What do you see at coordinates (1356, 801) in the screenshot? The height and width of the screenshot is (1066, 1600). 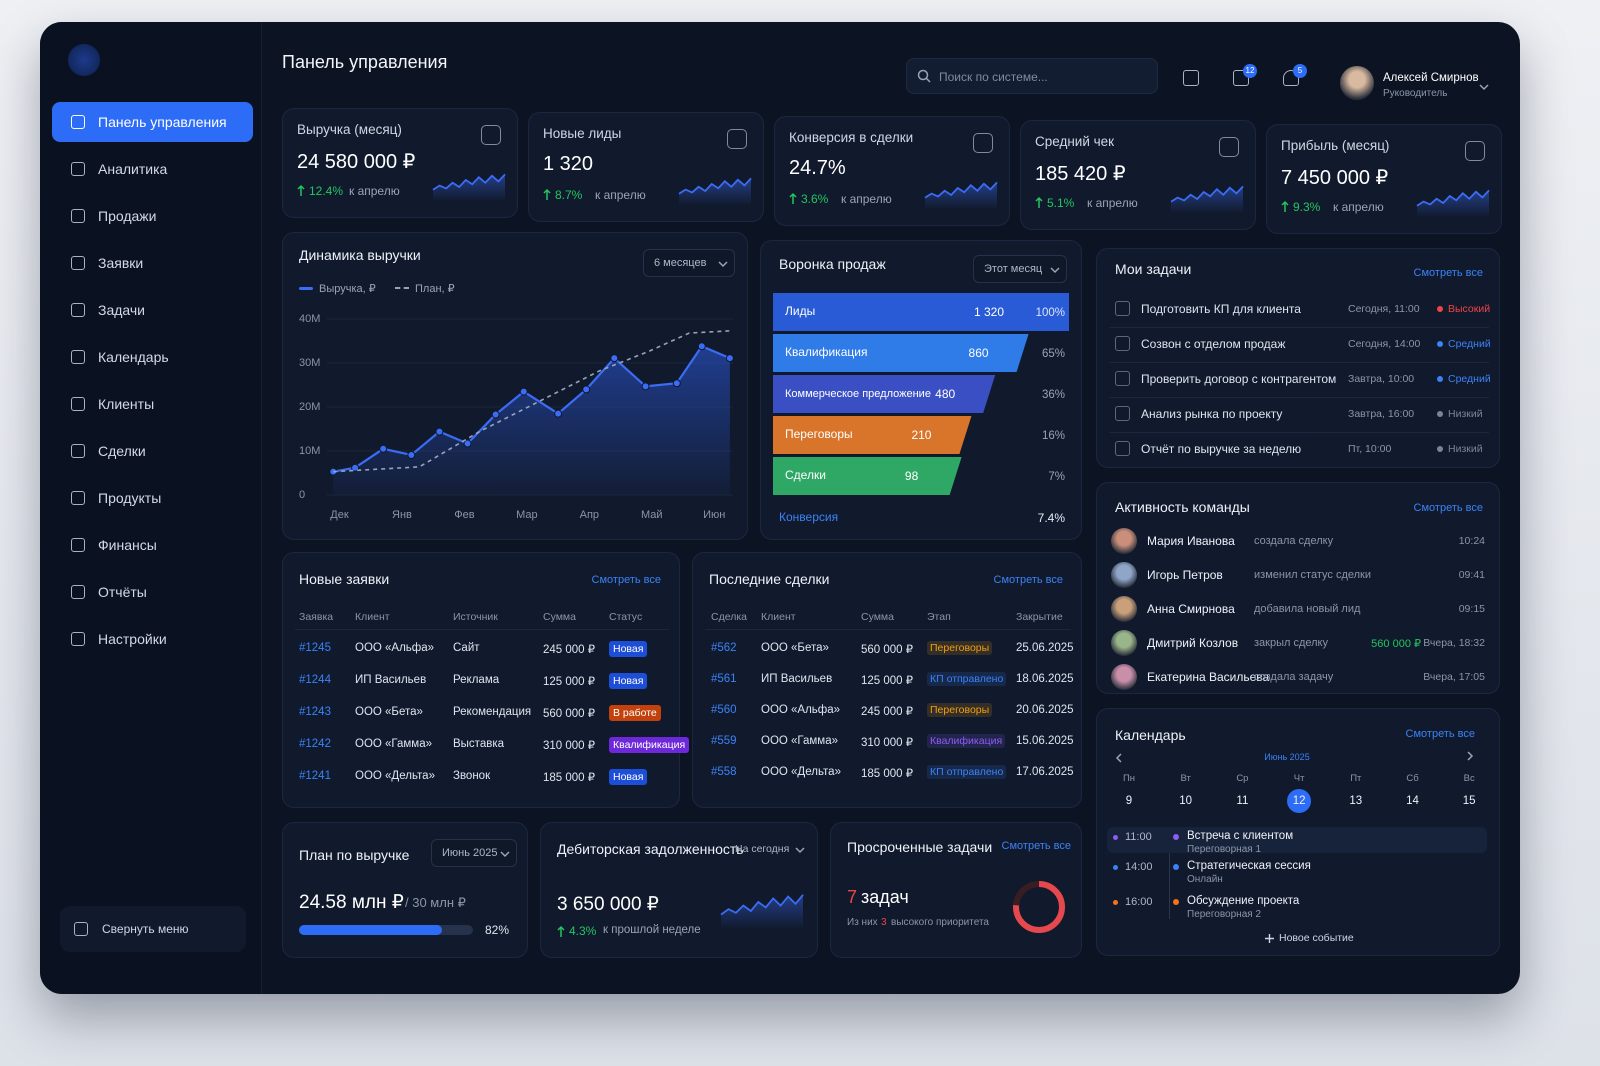 I see `day: 13` at bounding box center [1356, 801].